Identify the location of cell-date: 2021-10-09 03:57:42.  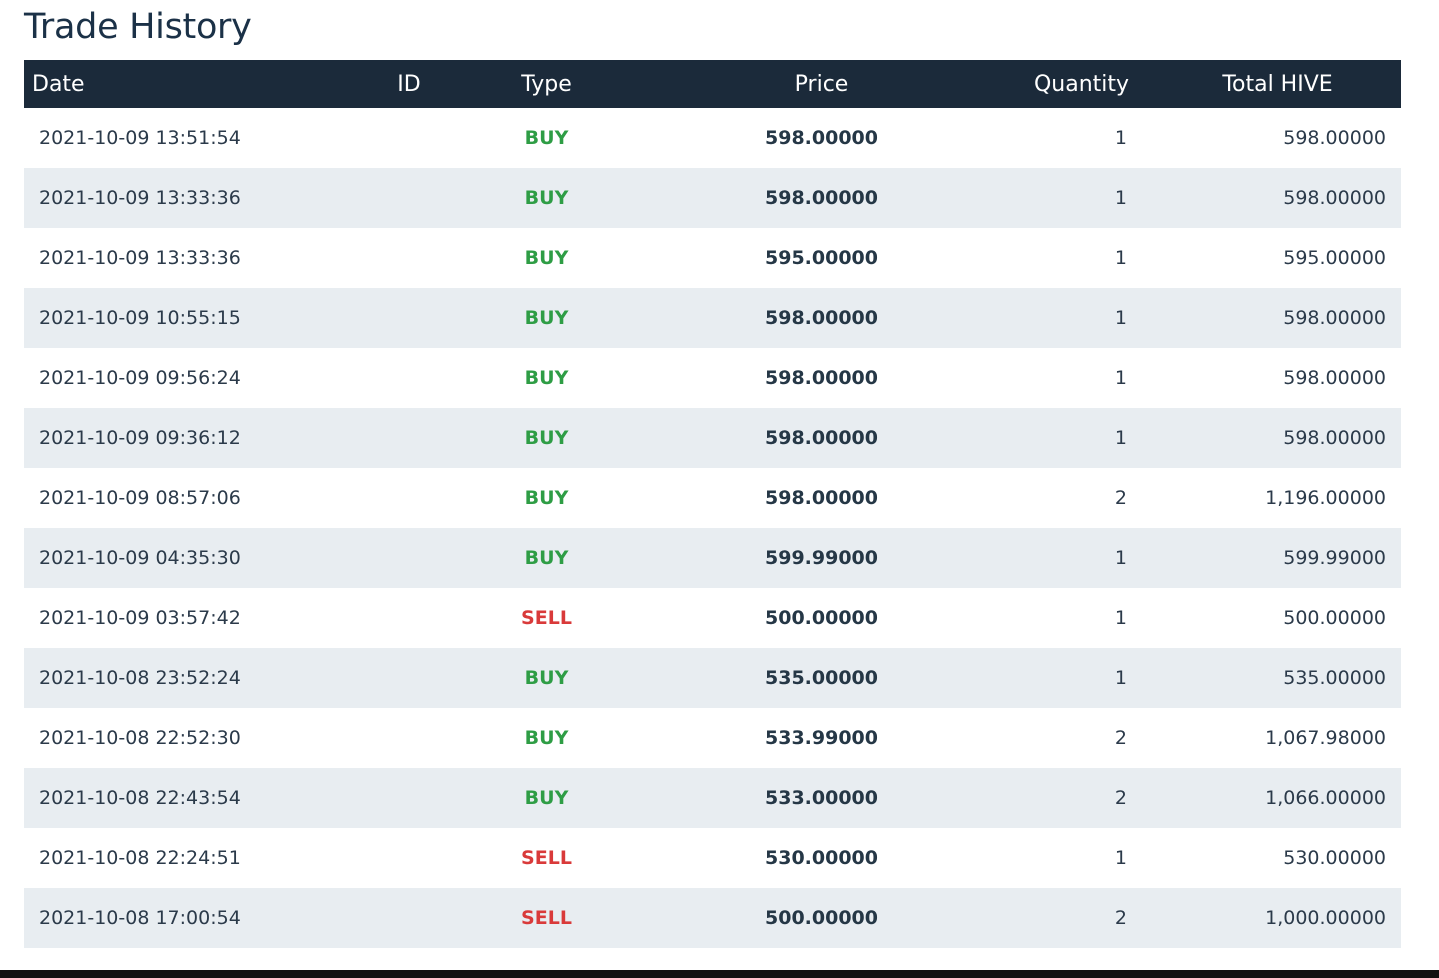
(140, 618).